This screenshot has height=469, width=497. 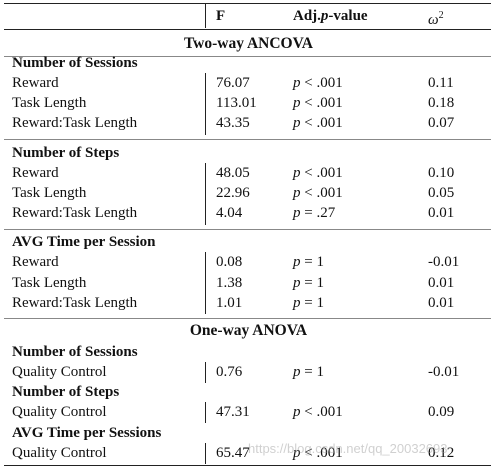 I want to click on f-value: 47.31, so click(x=233, y=412).